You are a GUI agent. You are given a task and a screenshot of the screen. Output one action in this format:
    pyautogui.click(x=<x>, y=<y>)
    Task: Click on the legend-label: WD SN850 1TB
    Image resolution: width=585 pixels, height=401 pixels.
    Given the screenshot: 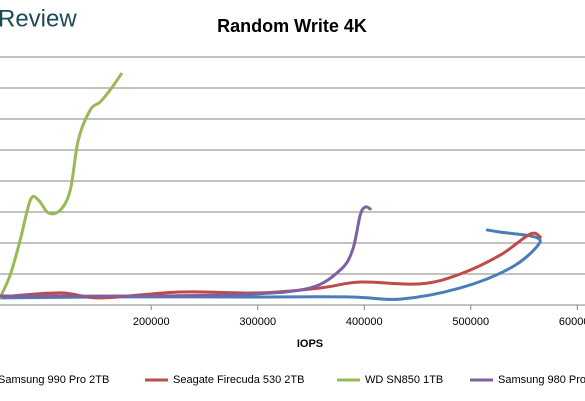 What is the action you would take?
    pyautogui.click(x=404, y=380)
    